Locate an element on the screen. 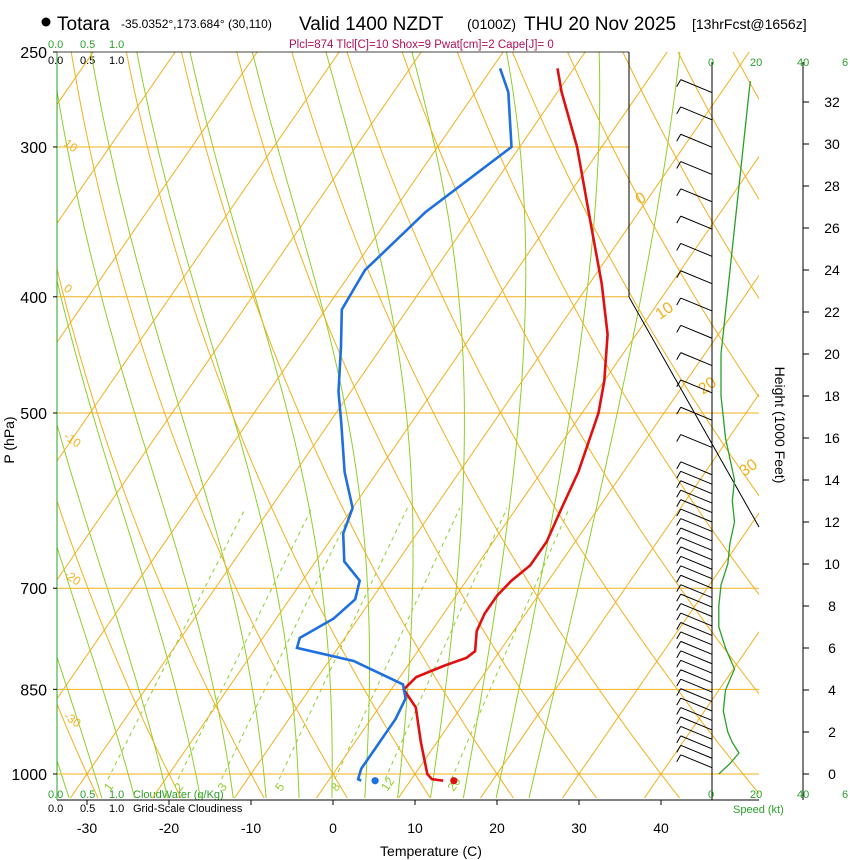 This screenshot has height=860, width=850. wind-top-tick-6: 6 is located at coordinates (845, 63).